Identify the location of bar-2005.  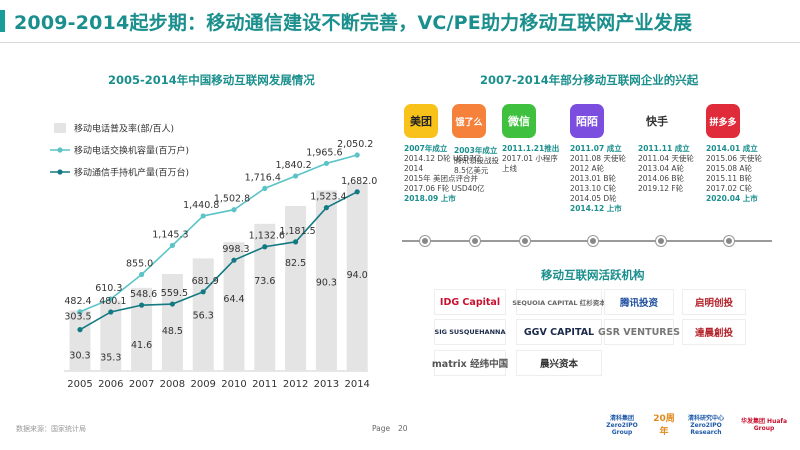
(80, 340).